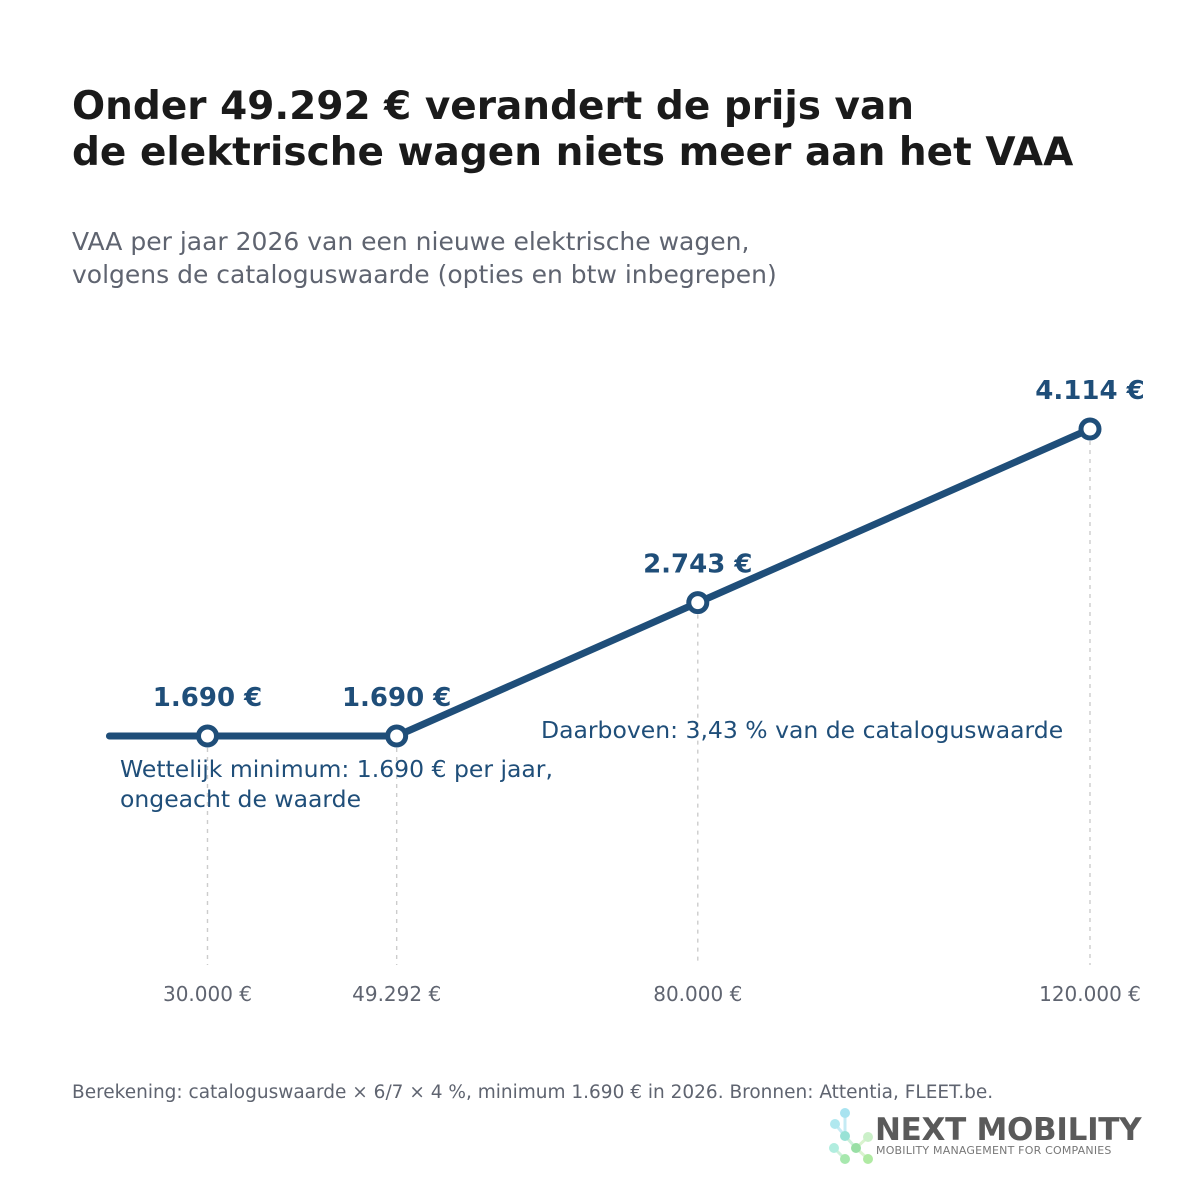  Describe the element at coordinates (493, 106) in the screenshot. I see `chart-title-line-1: Onder 49.292 € verandert de prijs van` at that location.